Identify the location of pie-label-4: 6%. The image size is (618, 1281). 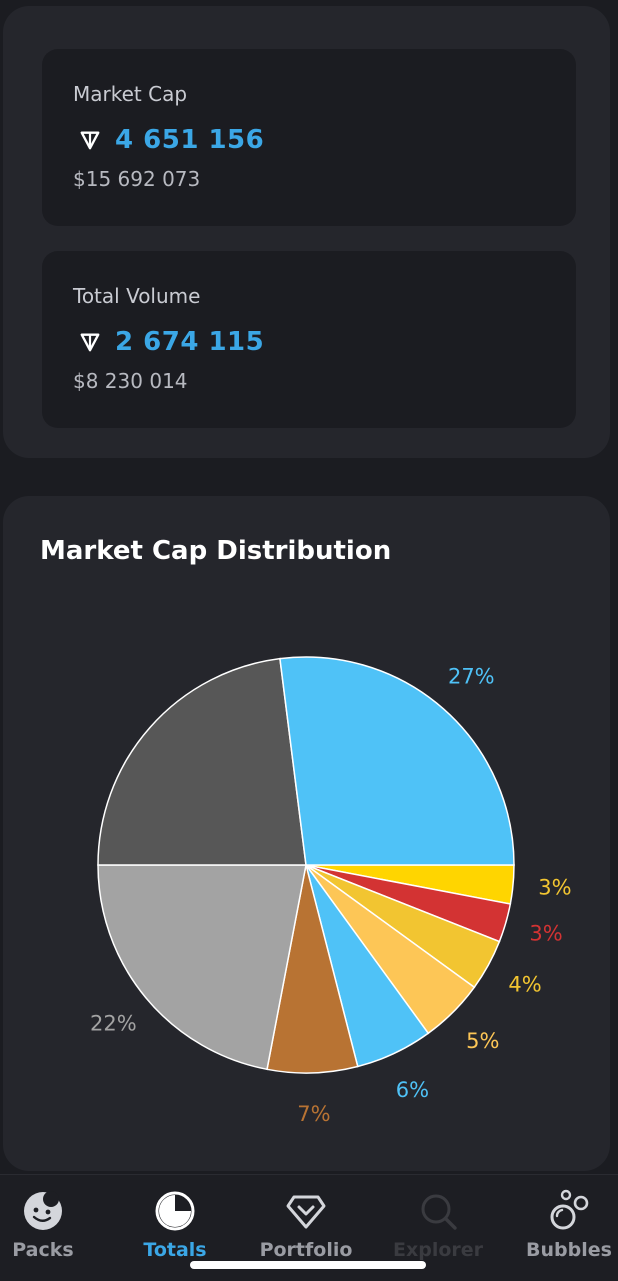
(412, 1090).